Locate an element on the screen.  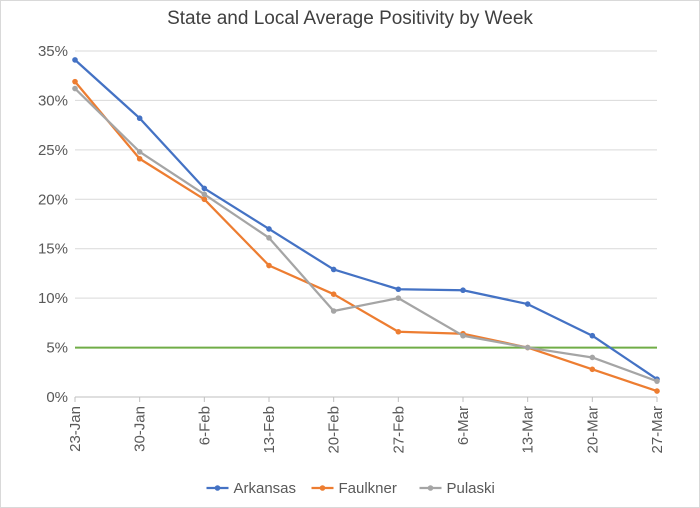
y-tick-label: 0% is located at coordinates (57, 397).